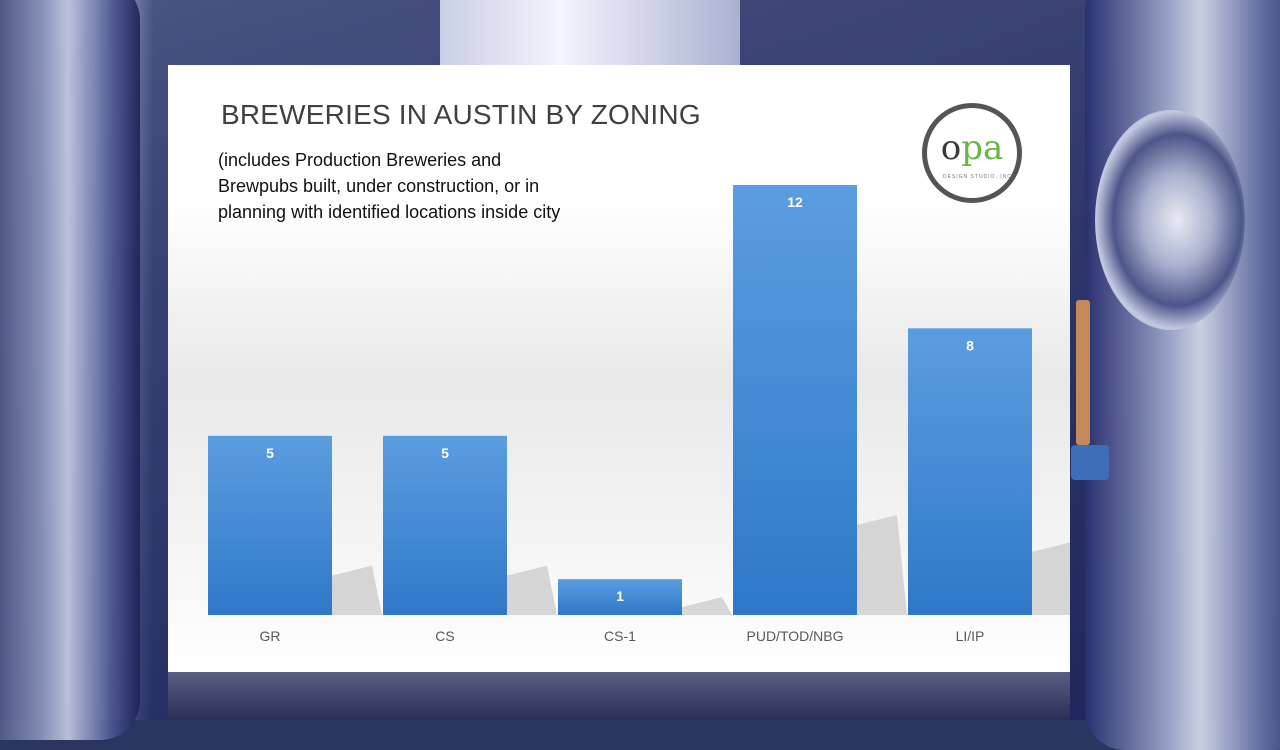 The image size is (1280, 750). I want to click on data-label-4: 8, so click(970, 345).